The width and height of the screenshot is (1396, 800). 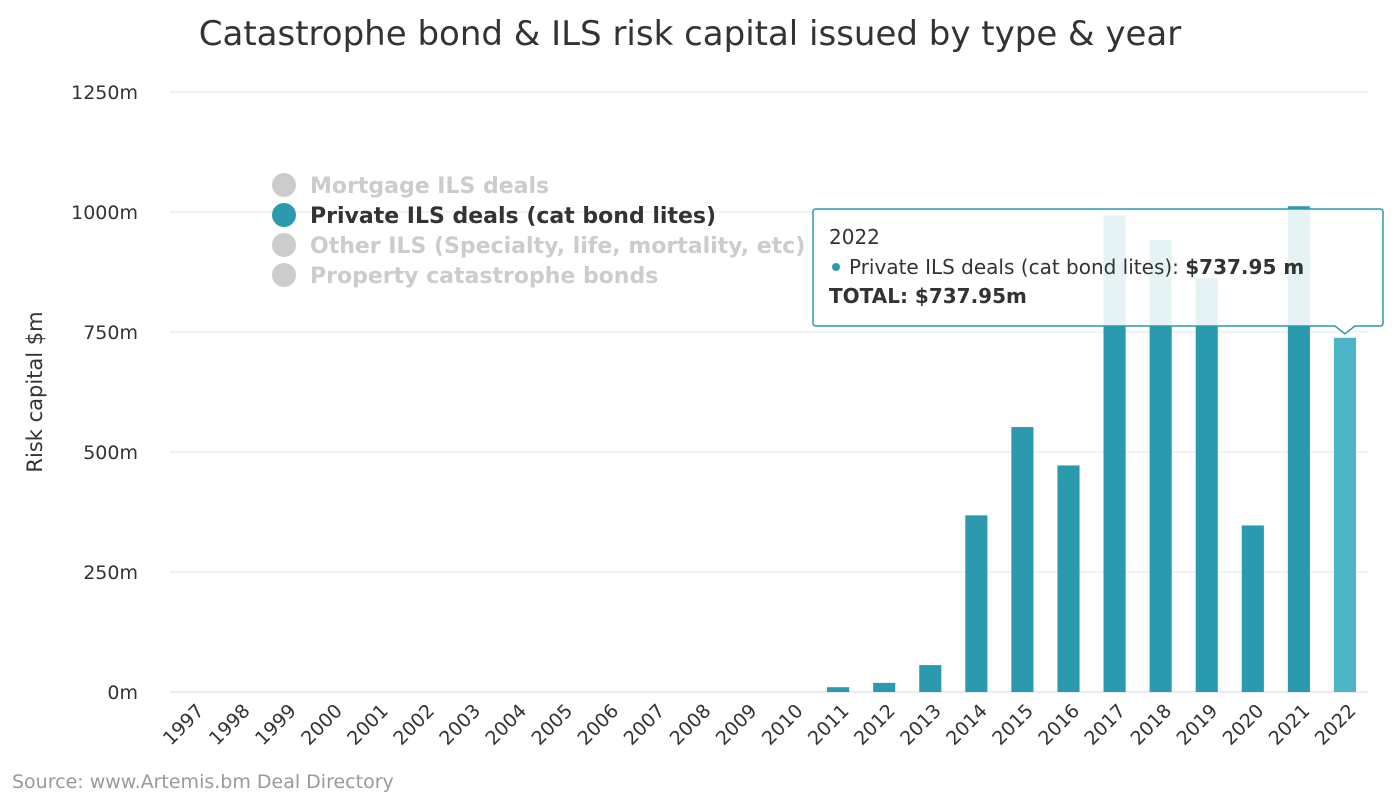 What do you see at coordinates (513, 216) in the screenshot?
I see `legend-item: Private ILS deals (cat bond lites)` at bounding box center [513, 216].